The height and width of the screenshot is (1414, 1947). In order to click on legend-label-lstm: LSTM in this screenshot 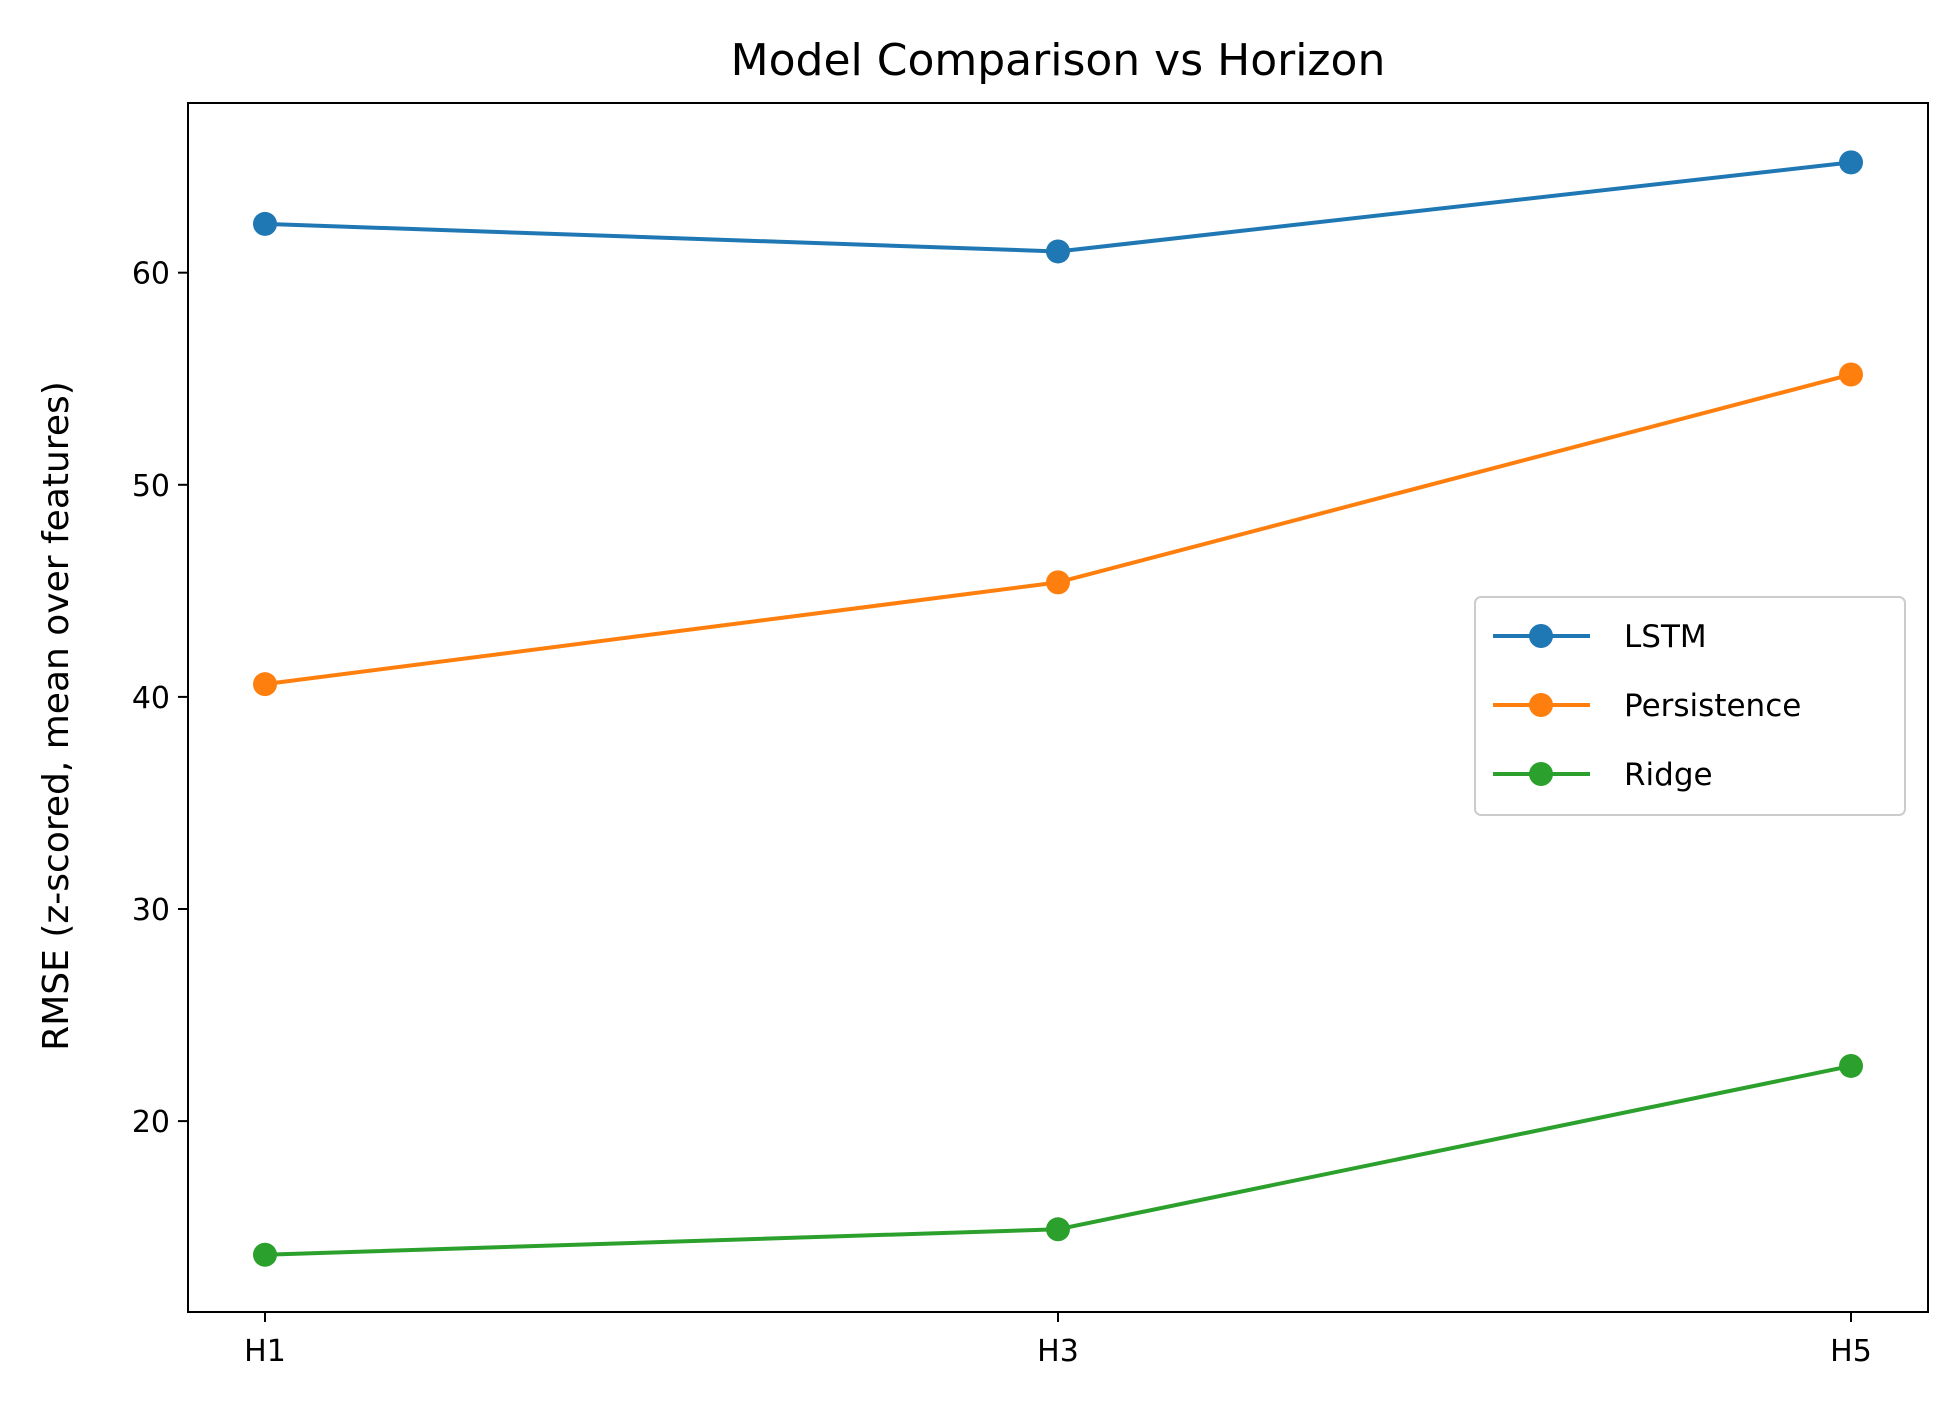, I will do `click(1665, 637)`.